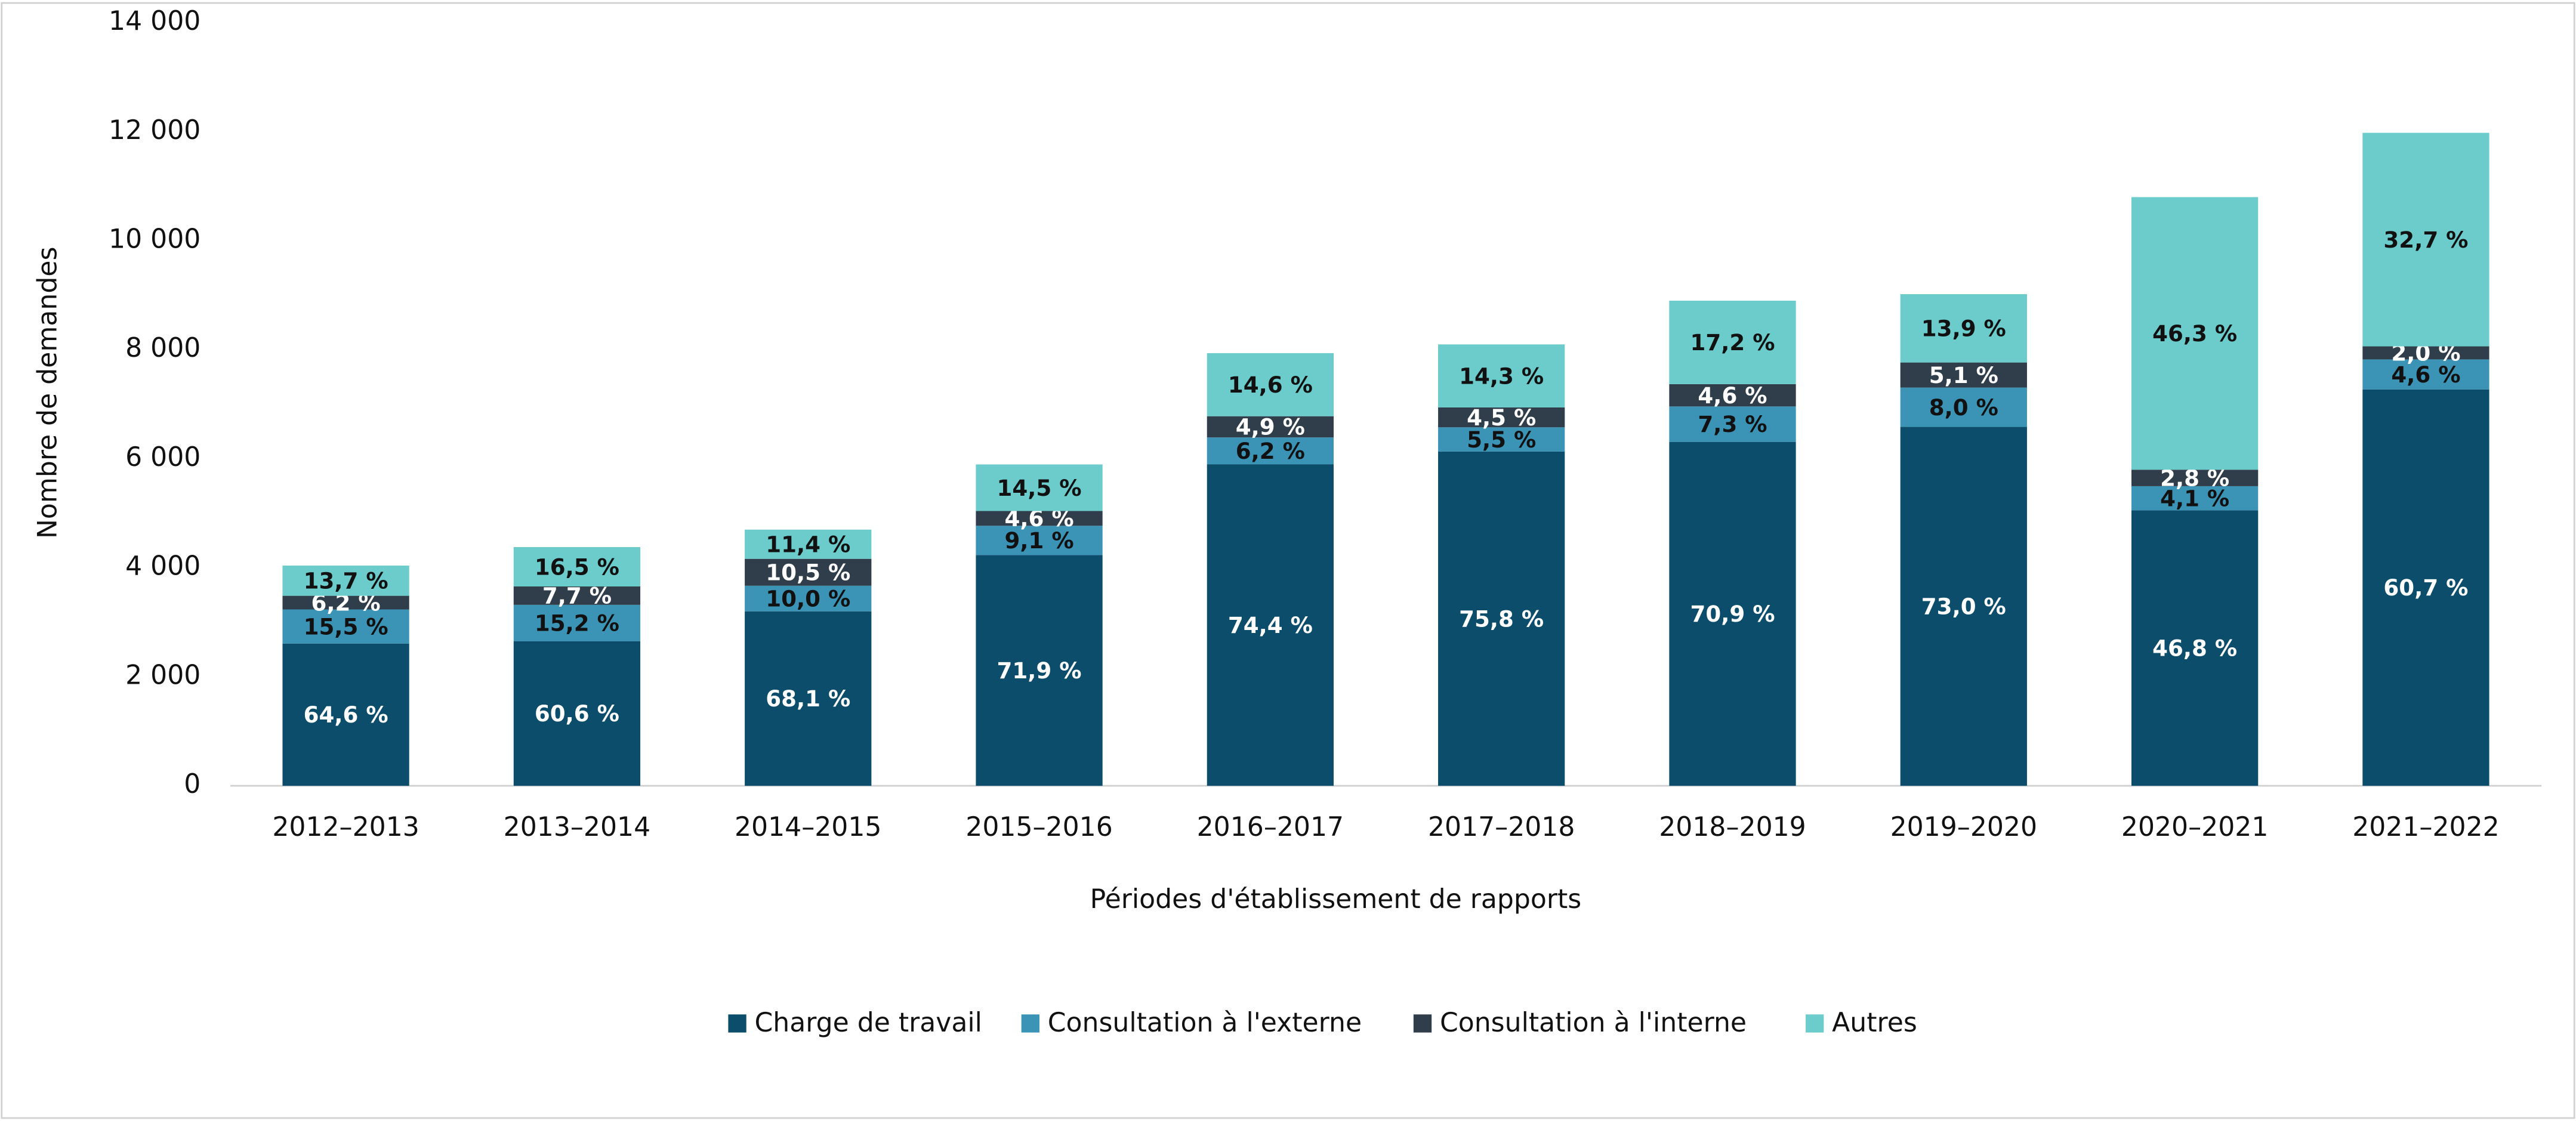 This screenshot has height=1121, width=2576. What do you see at coordinates (1270, 451) in the screenshot?
I see `value-label: 6,2 %` at bounding box center [1270, 451].